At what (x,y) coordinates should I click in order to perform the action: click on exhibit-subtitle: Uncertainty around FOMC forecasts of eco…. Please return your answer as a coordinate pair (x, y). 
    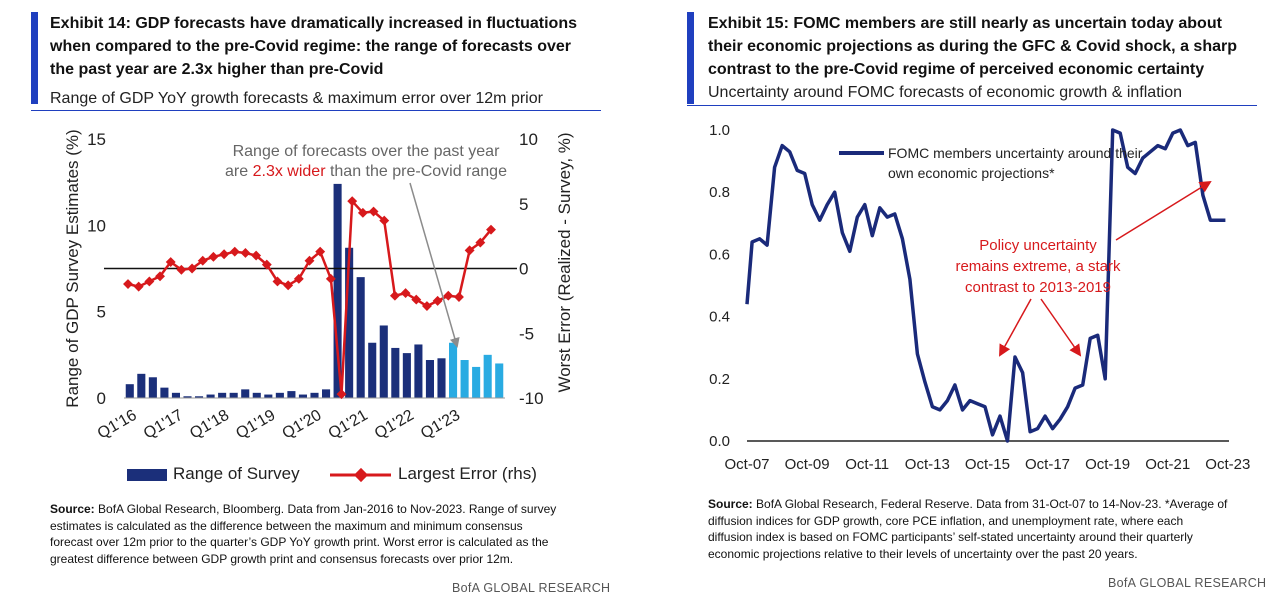
    Looking at the image, I should click on (945, 92).